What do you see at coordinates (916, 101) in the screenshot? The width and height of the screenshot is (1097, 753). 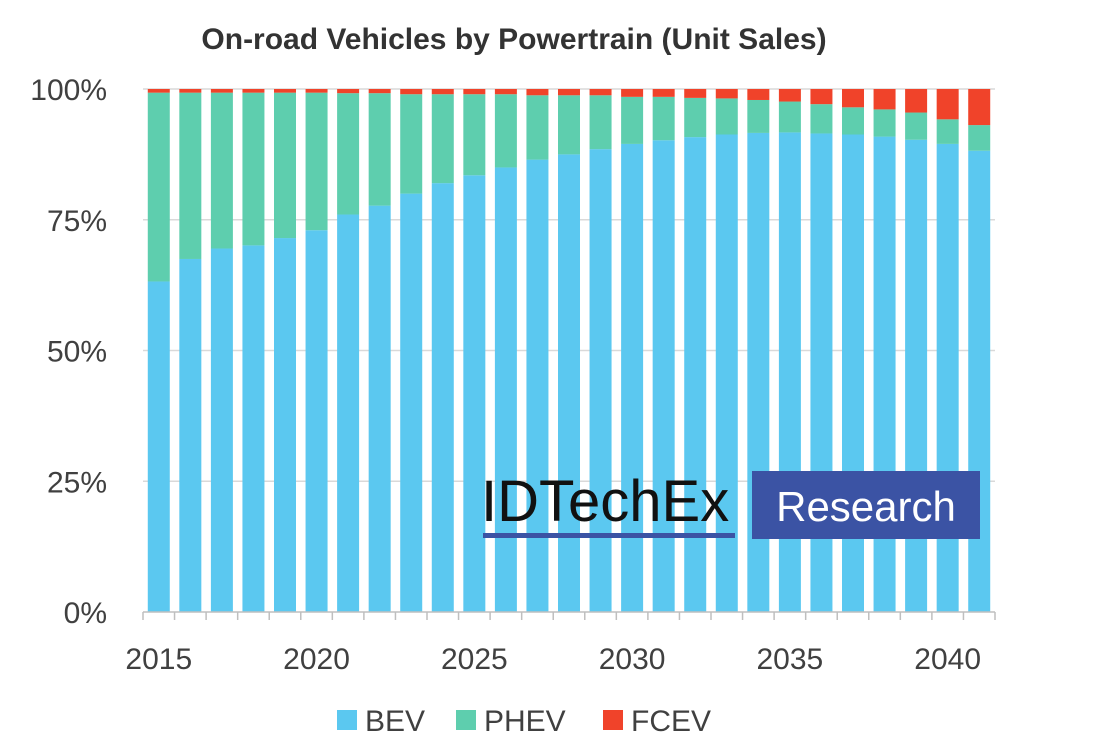 I see `bar-fcev-2039` at bounding box center [916, 101].